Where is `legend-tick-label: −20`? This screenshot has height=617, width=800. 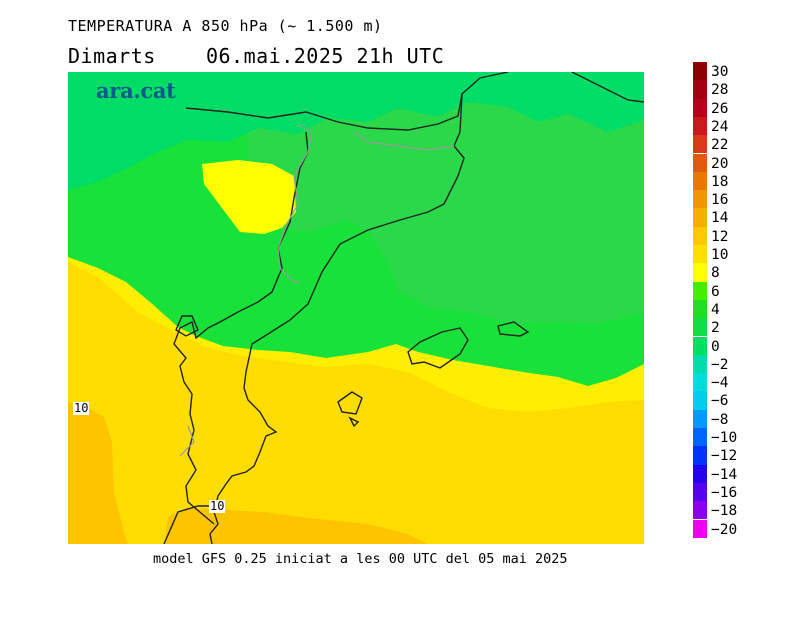 legend-tick-label: −20 is located at coordinates (724, 529).